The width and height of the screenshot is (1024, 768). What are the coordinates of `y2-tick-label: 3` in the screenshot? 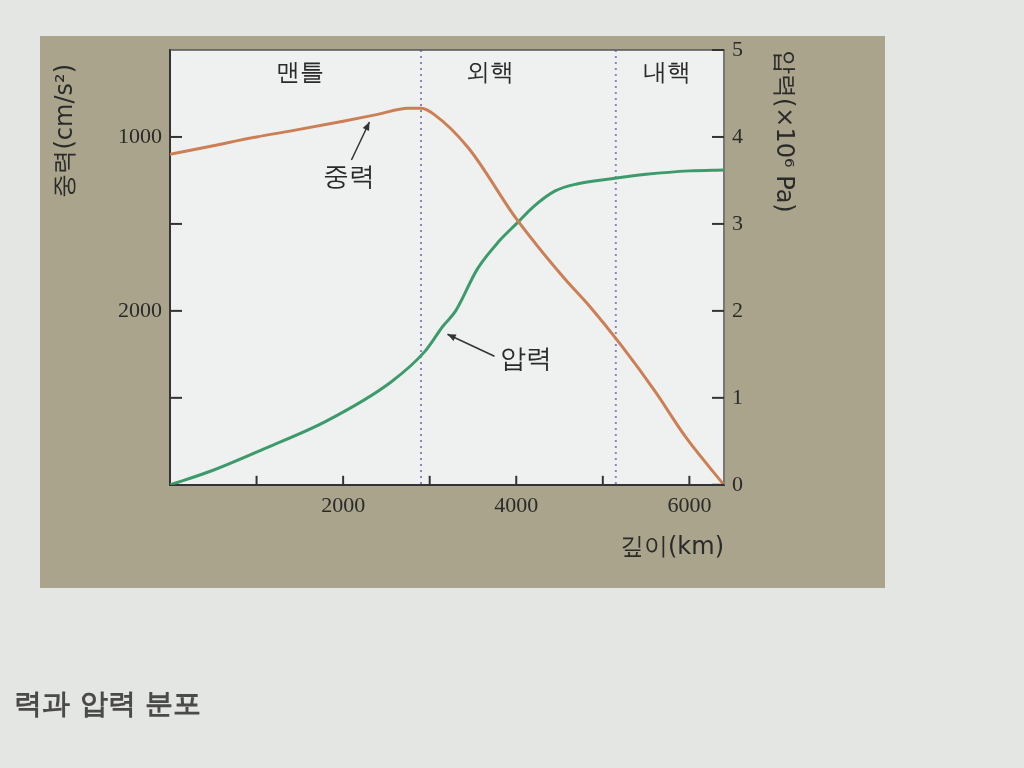 It's located at (737, 222).